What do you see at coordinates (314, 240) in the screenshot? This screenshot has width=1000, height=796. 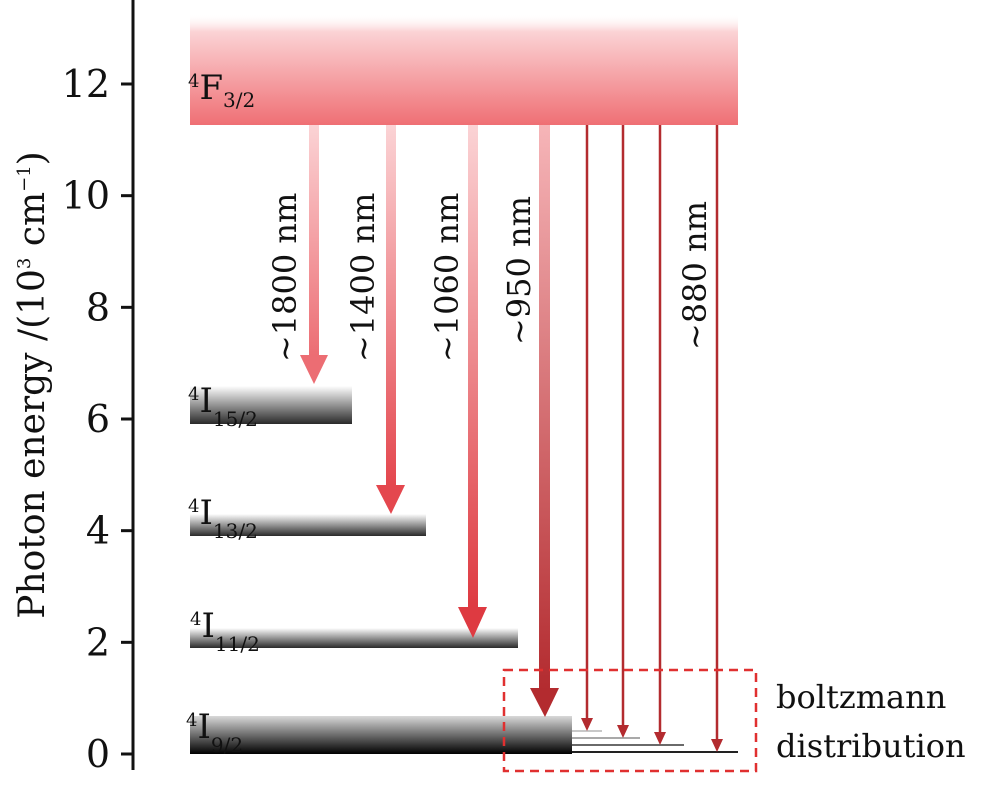 I see `arrow-1800-shaft` at bounding box center [314, 240].